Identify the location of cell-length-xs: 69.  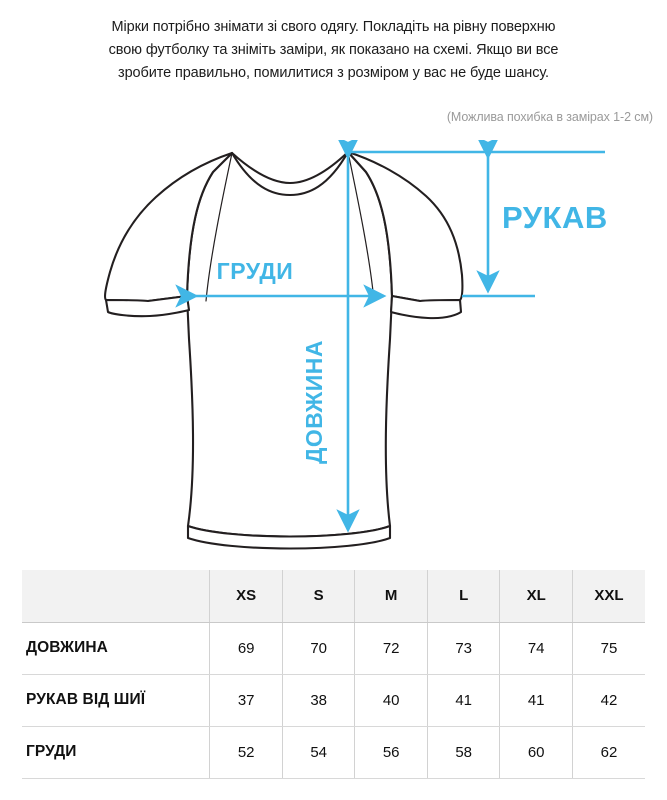
(246, 648).